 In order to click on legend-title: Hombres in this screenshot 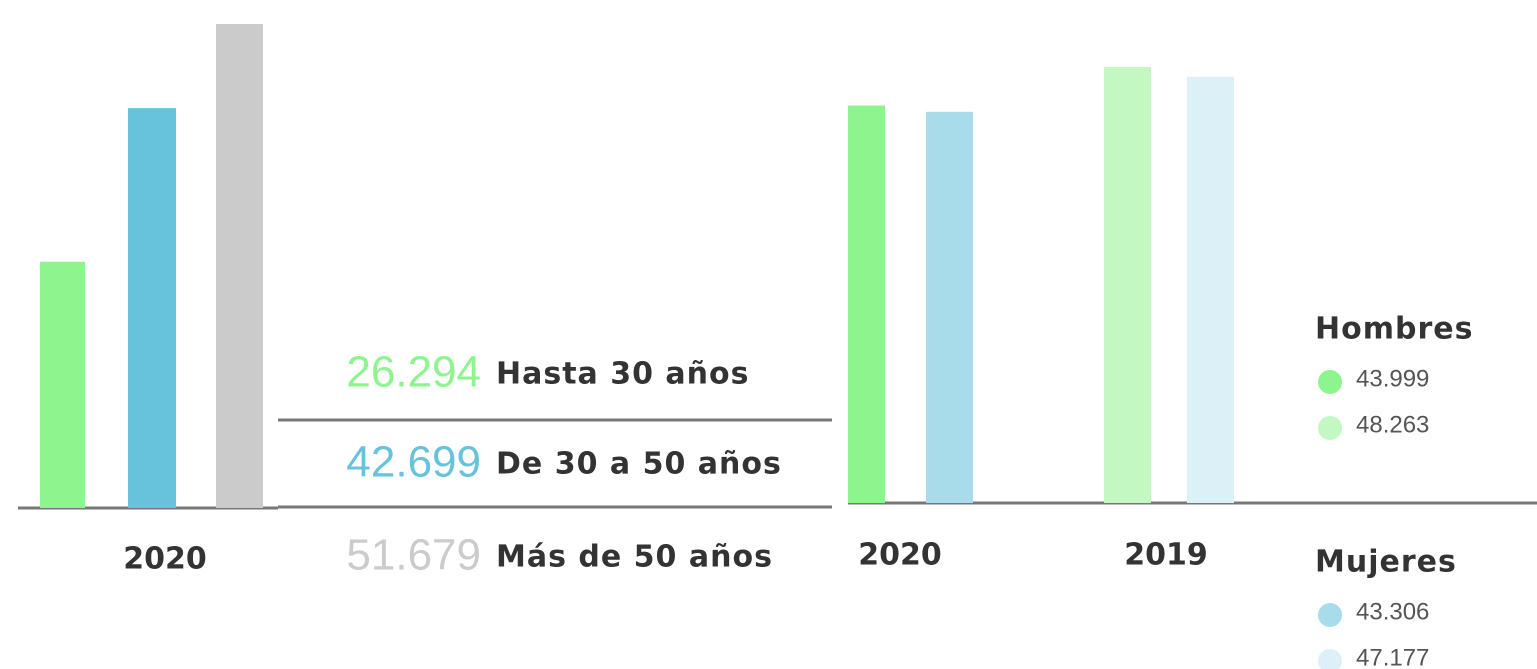, I will do `click(1394, 329)`.